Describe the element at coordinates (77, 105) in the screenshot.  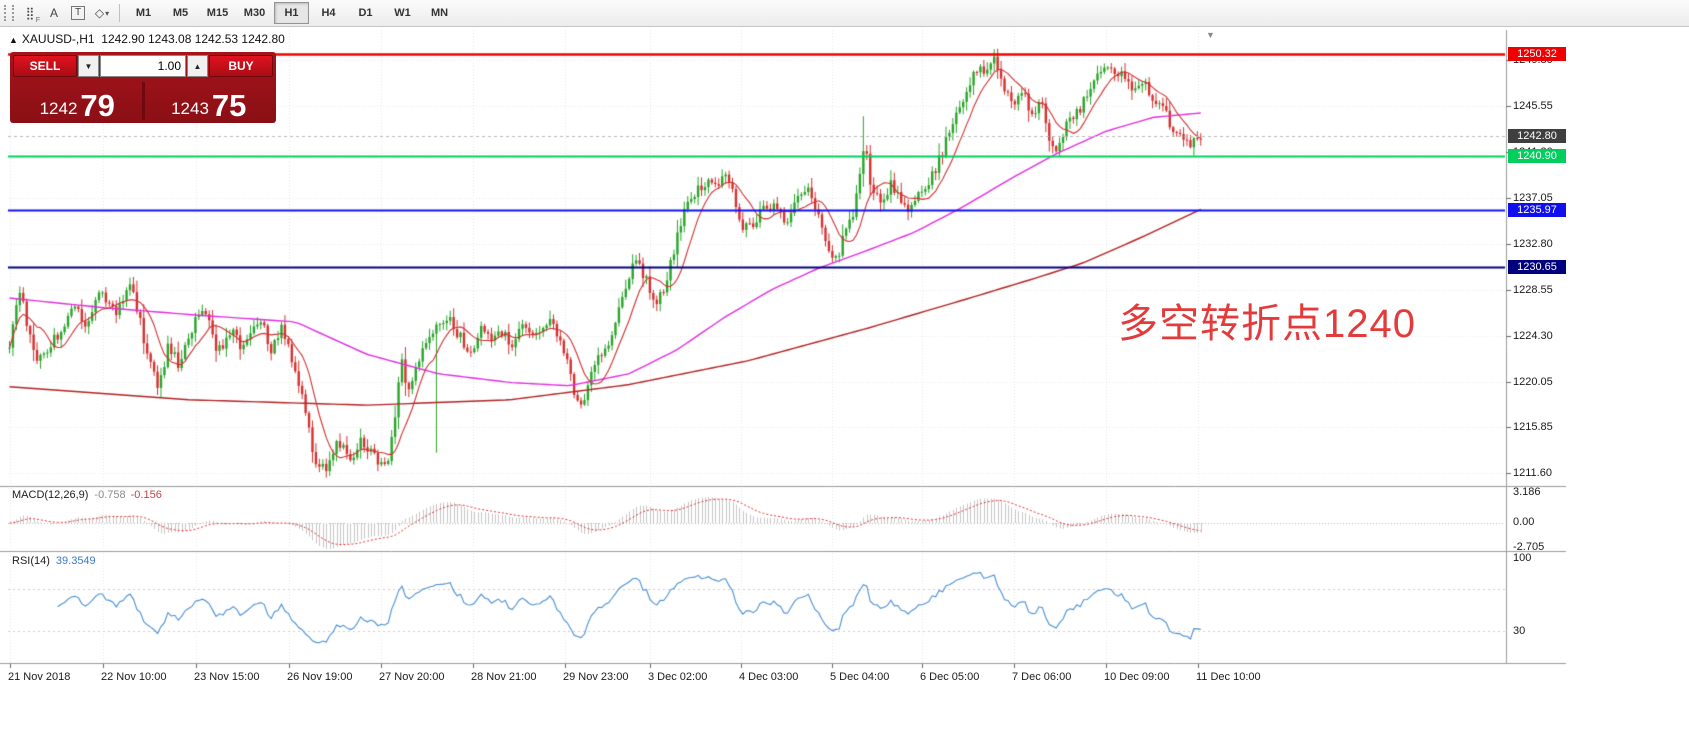
I see `sell-price-display: 1242 79` at that location.